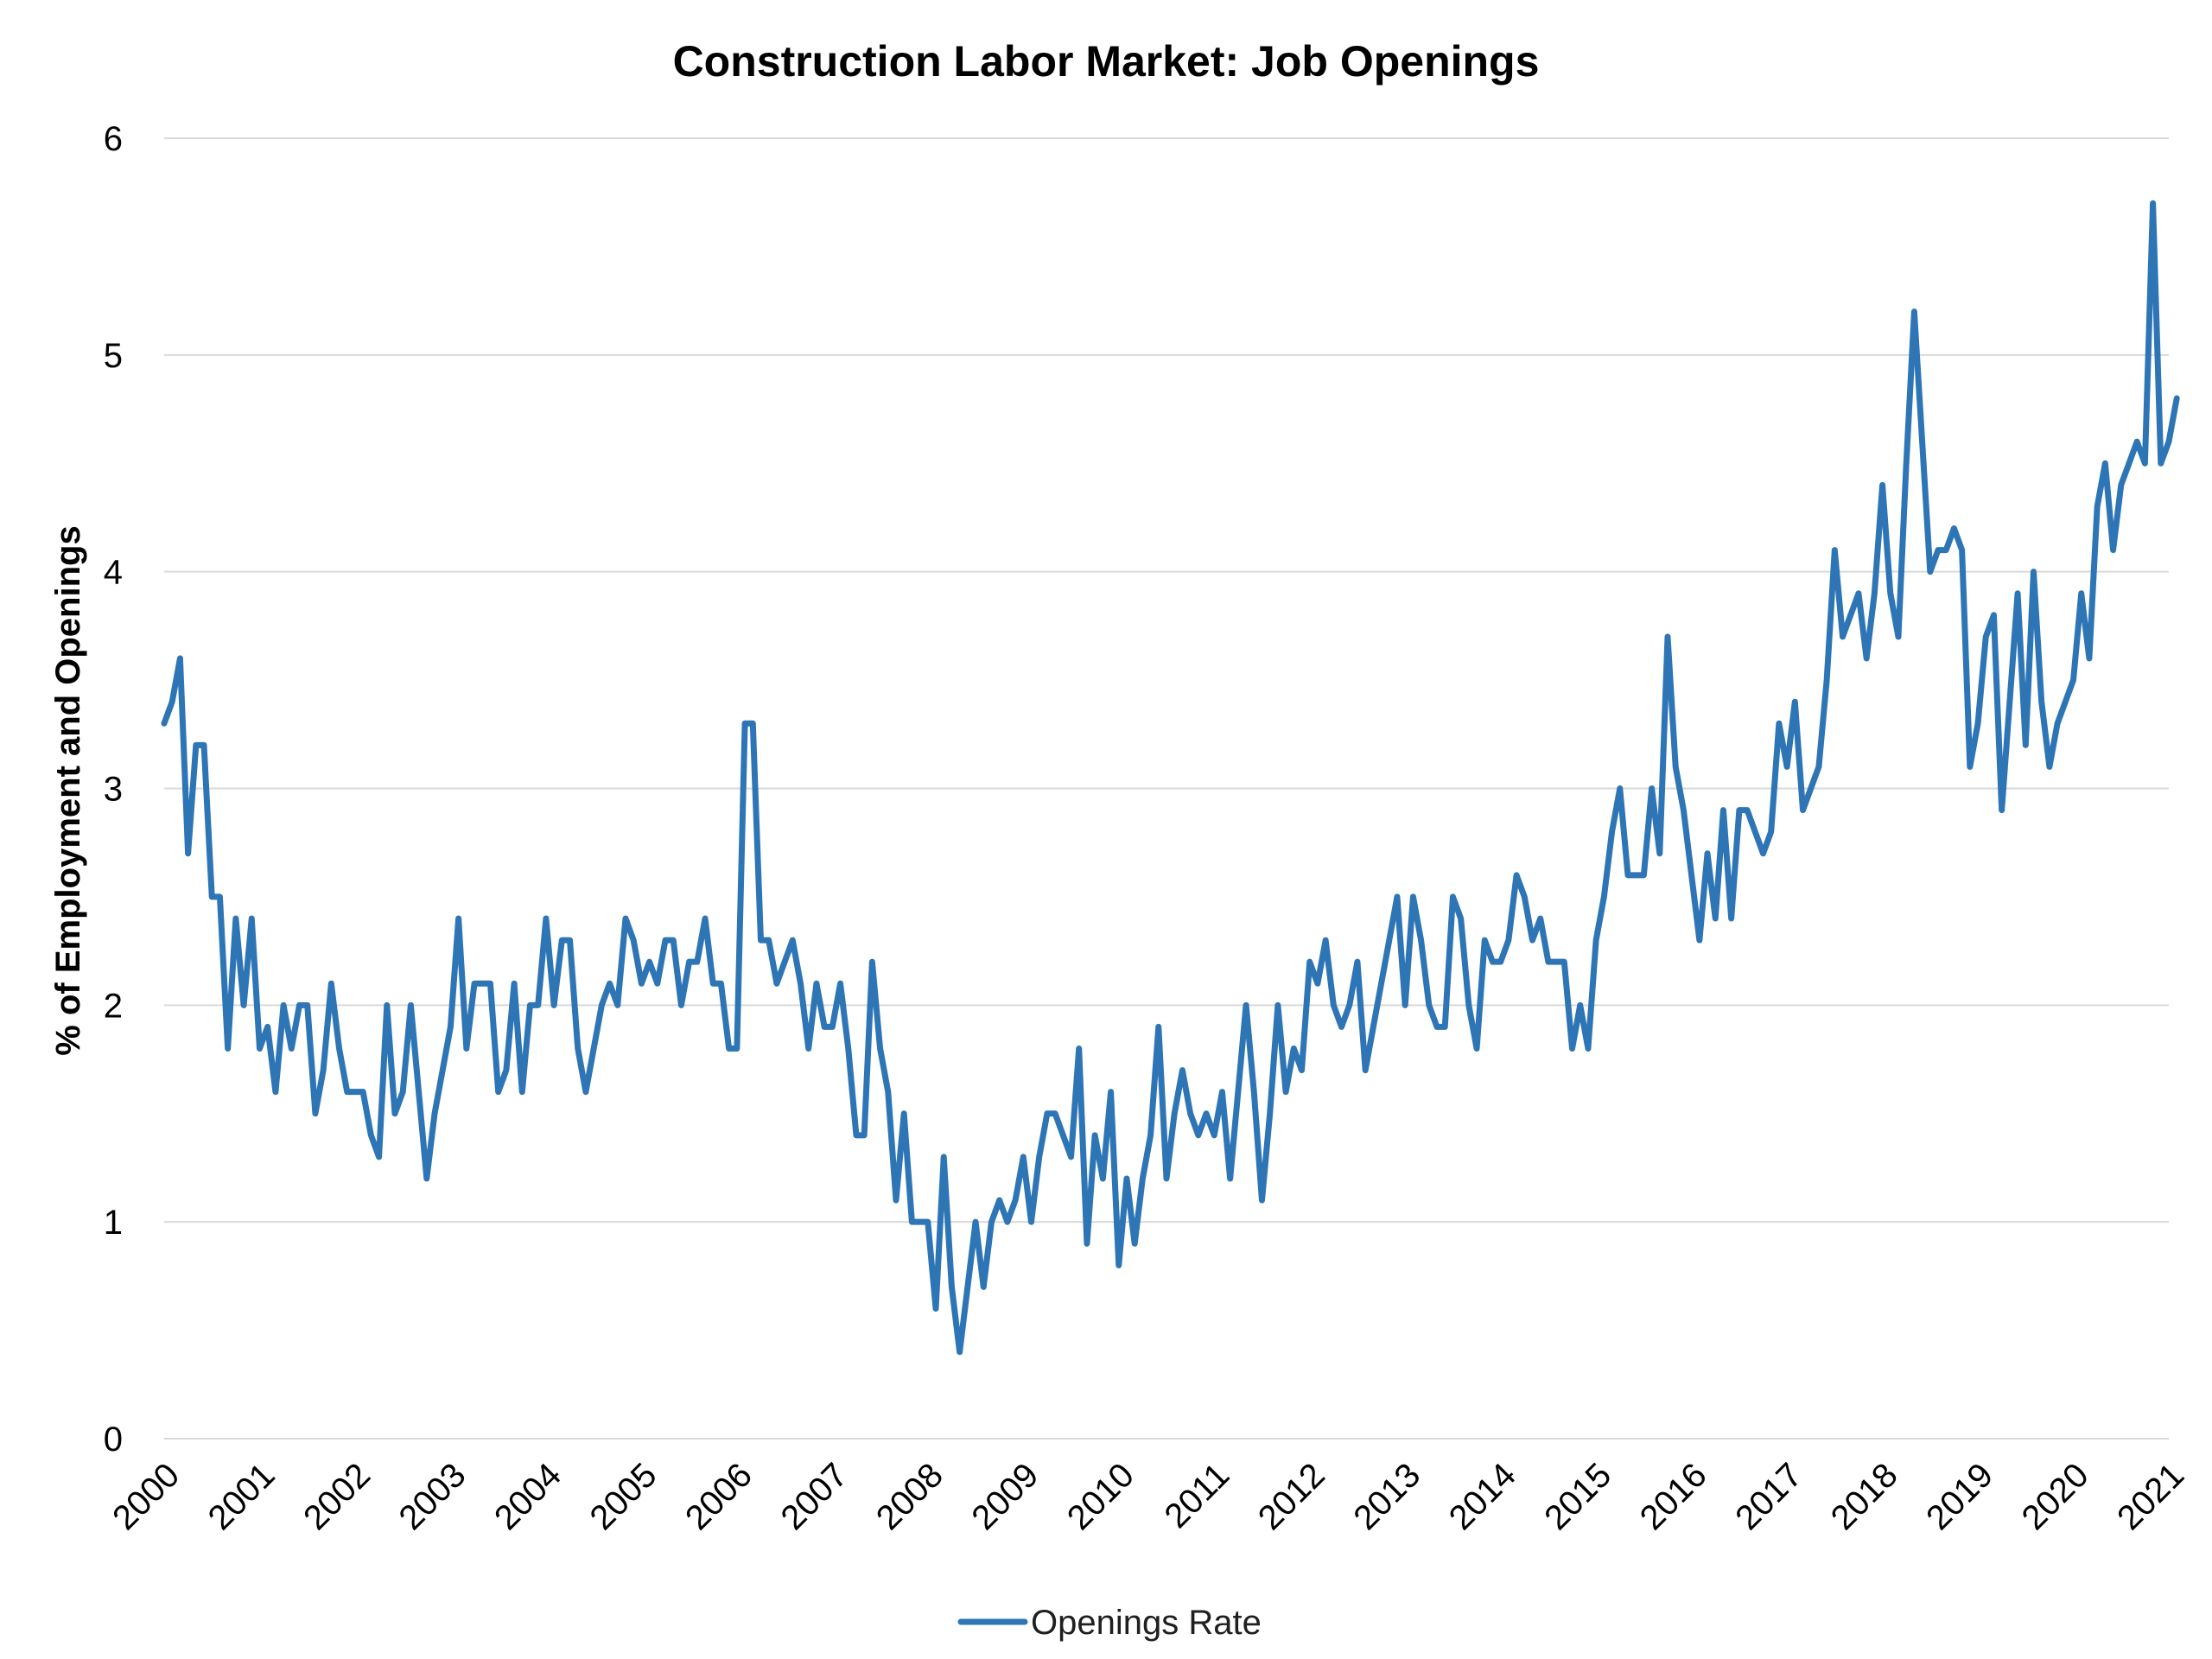 Image resolution: width=2212 pixels, height=1659 pixels. What do you see at coordinates (1386, 1496) in the screenshot?
I see `x-tick-label: 2013` at bounding box center [1386, 1496].